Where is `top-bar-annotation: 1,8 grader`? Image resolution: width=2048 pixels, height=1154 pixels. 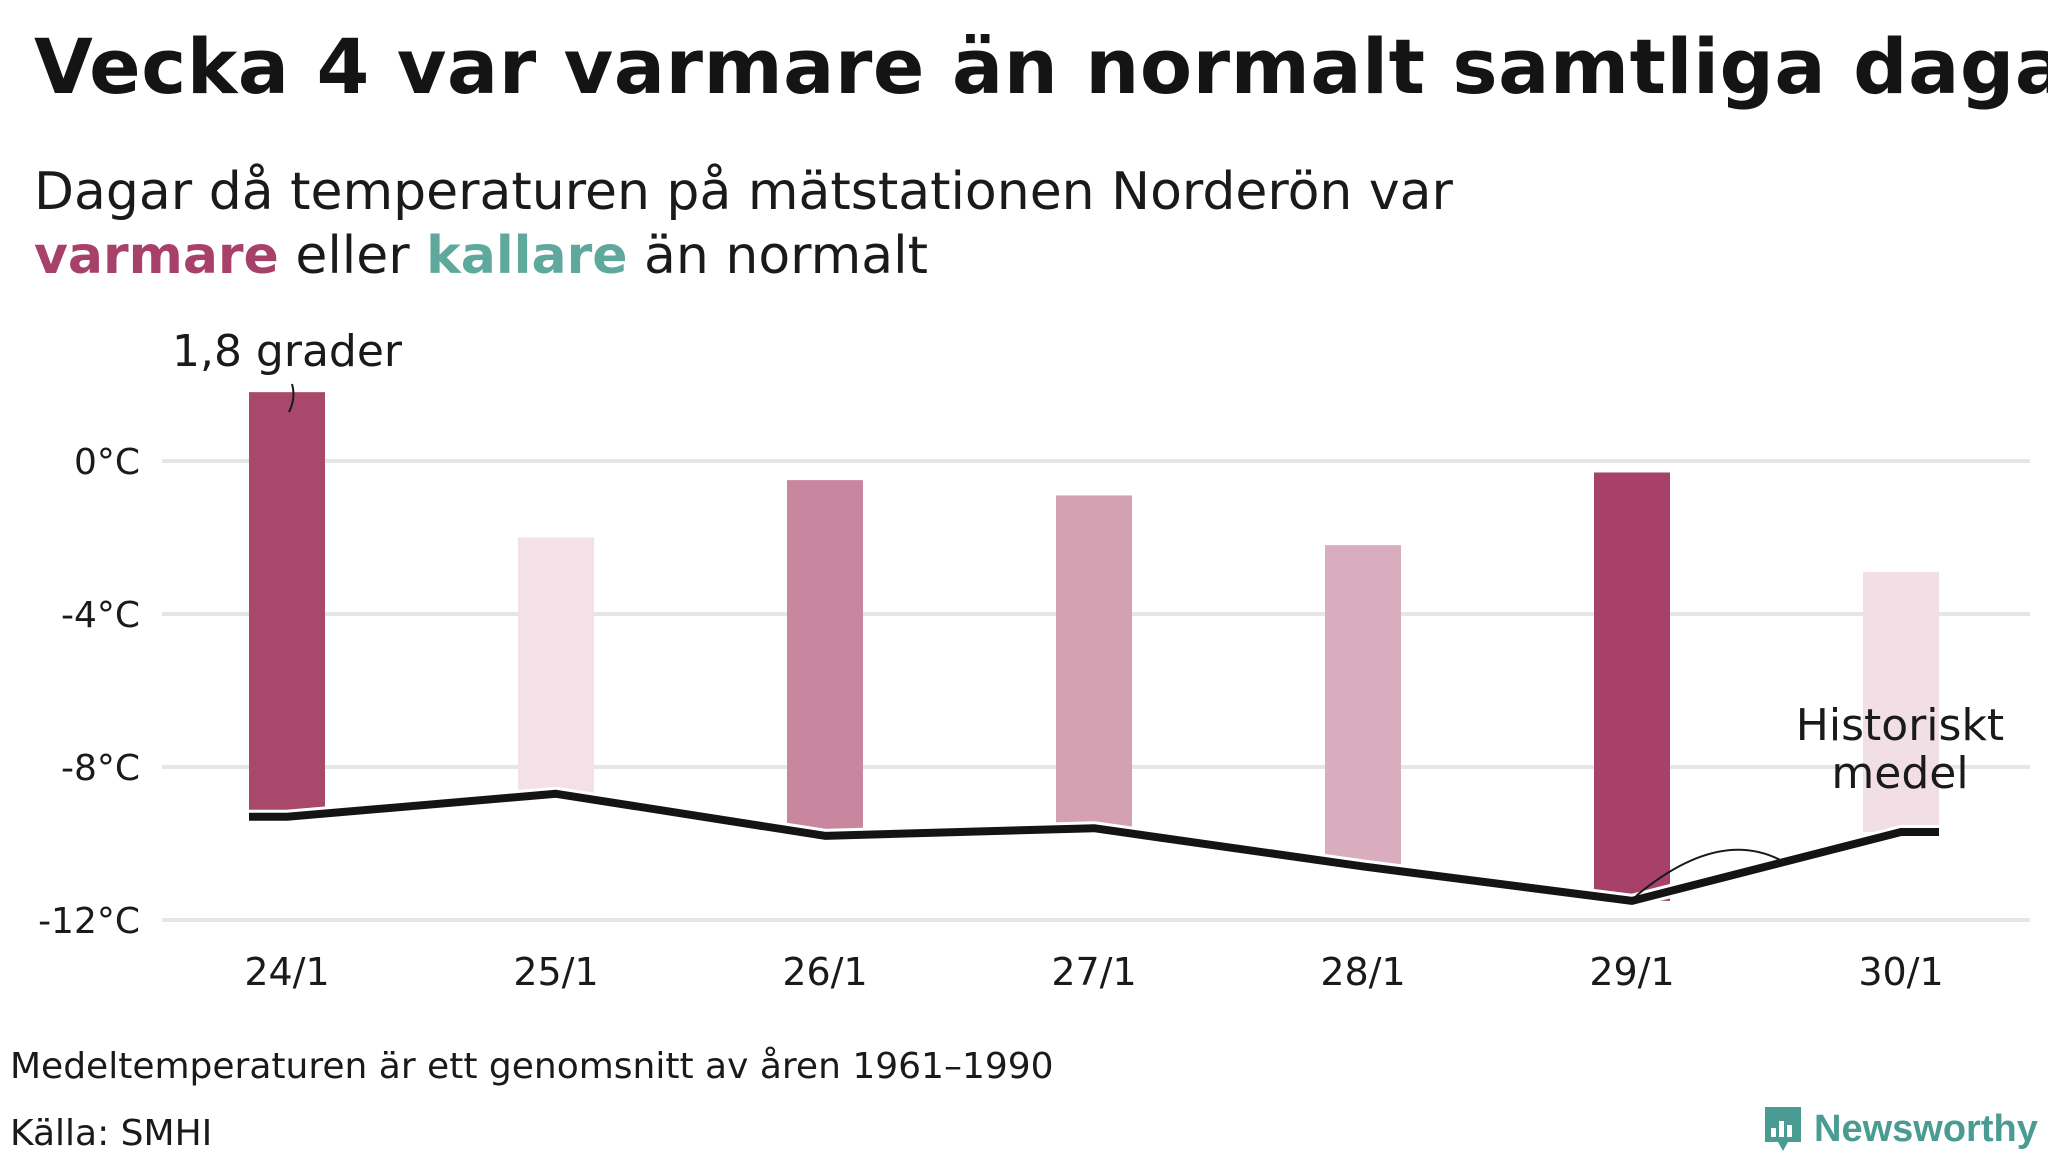
top-bar-annotation: 1,8 grader is located at coordinates (287, 351).